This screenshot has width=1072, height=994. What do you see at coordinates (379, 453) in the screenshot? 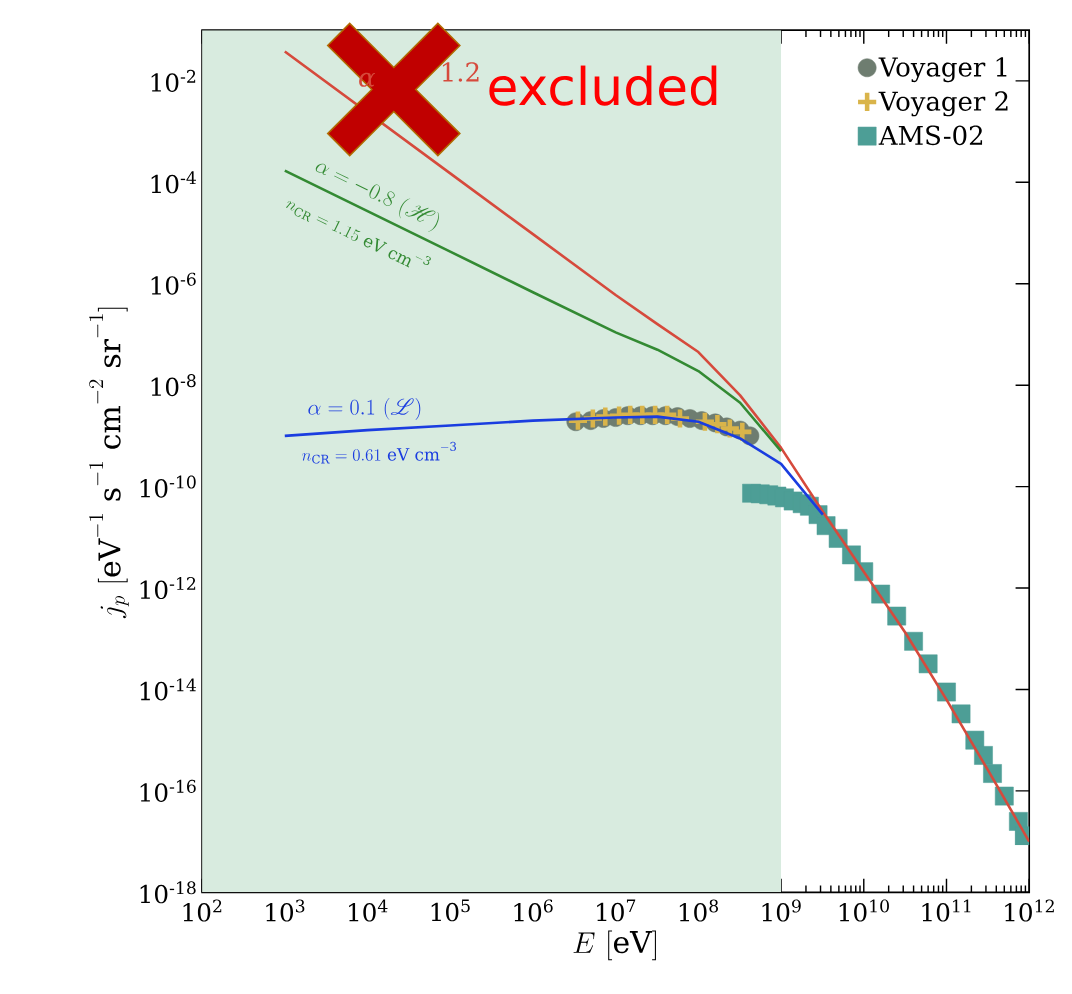
I see `annotation: $n_{\mathrm{CR}} = 0.61\ \mathrm{eV\ cm^{-3}}$` at bounding box center [379, 453].